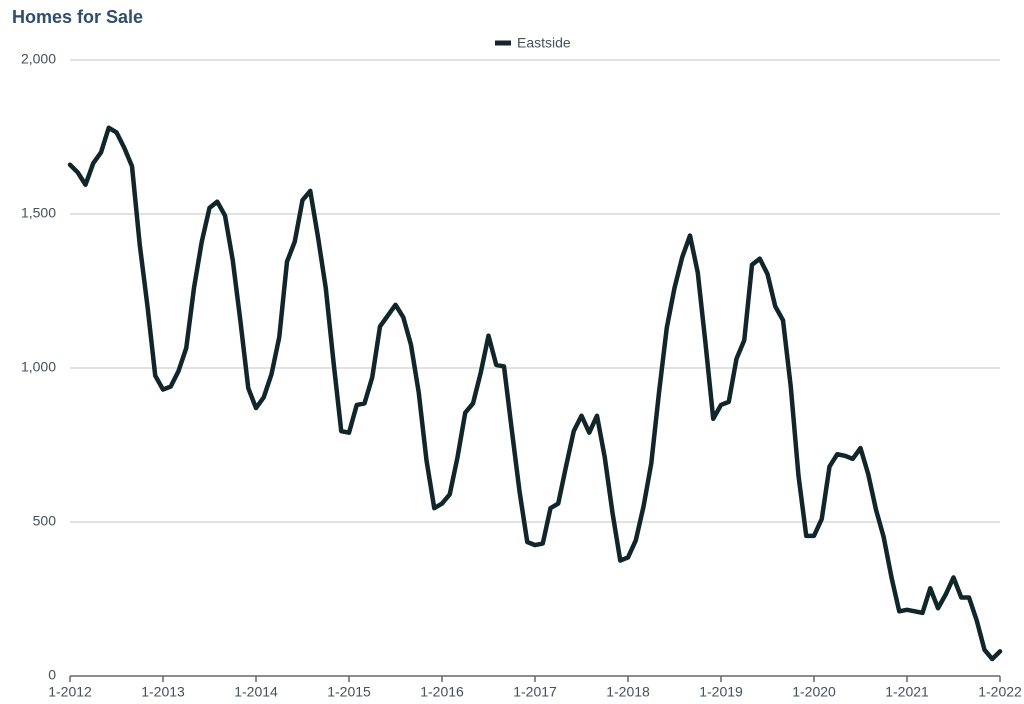 This screenshot has width=1024, height=704. What do you see at coordinates (1000, 692) in the screenshot?
I see `x-tick-label: 1-2022` at bounding box center [1000, 692].